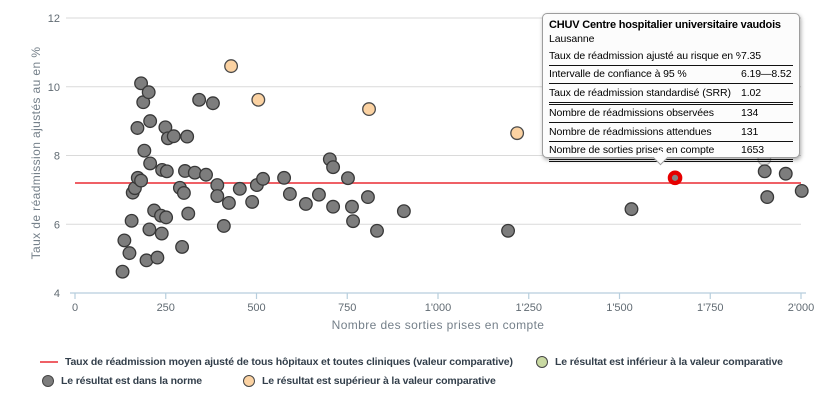 The width and height of the screenshot is (823, 413). What do you see at coordinates (54, 19) in the screenshot?
I see `y-tick-label: 12` at bounding box center [54, 19].